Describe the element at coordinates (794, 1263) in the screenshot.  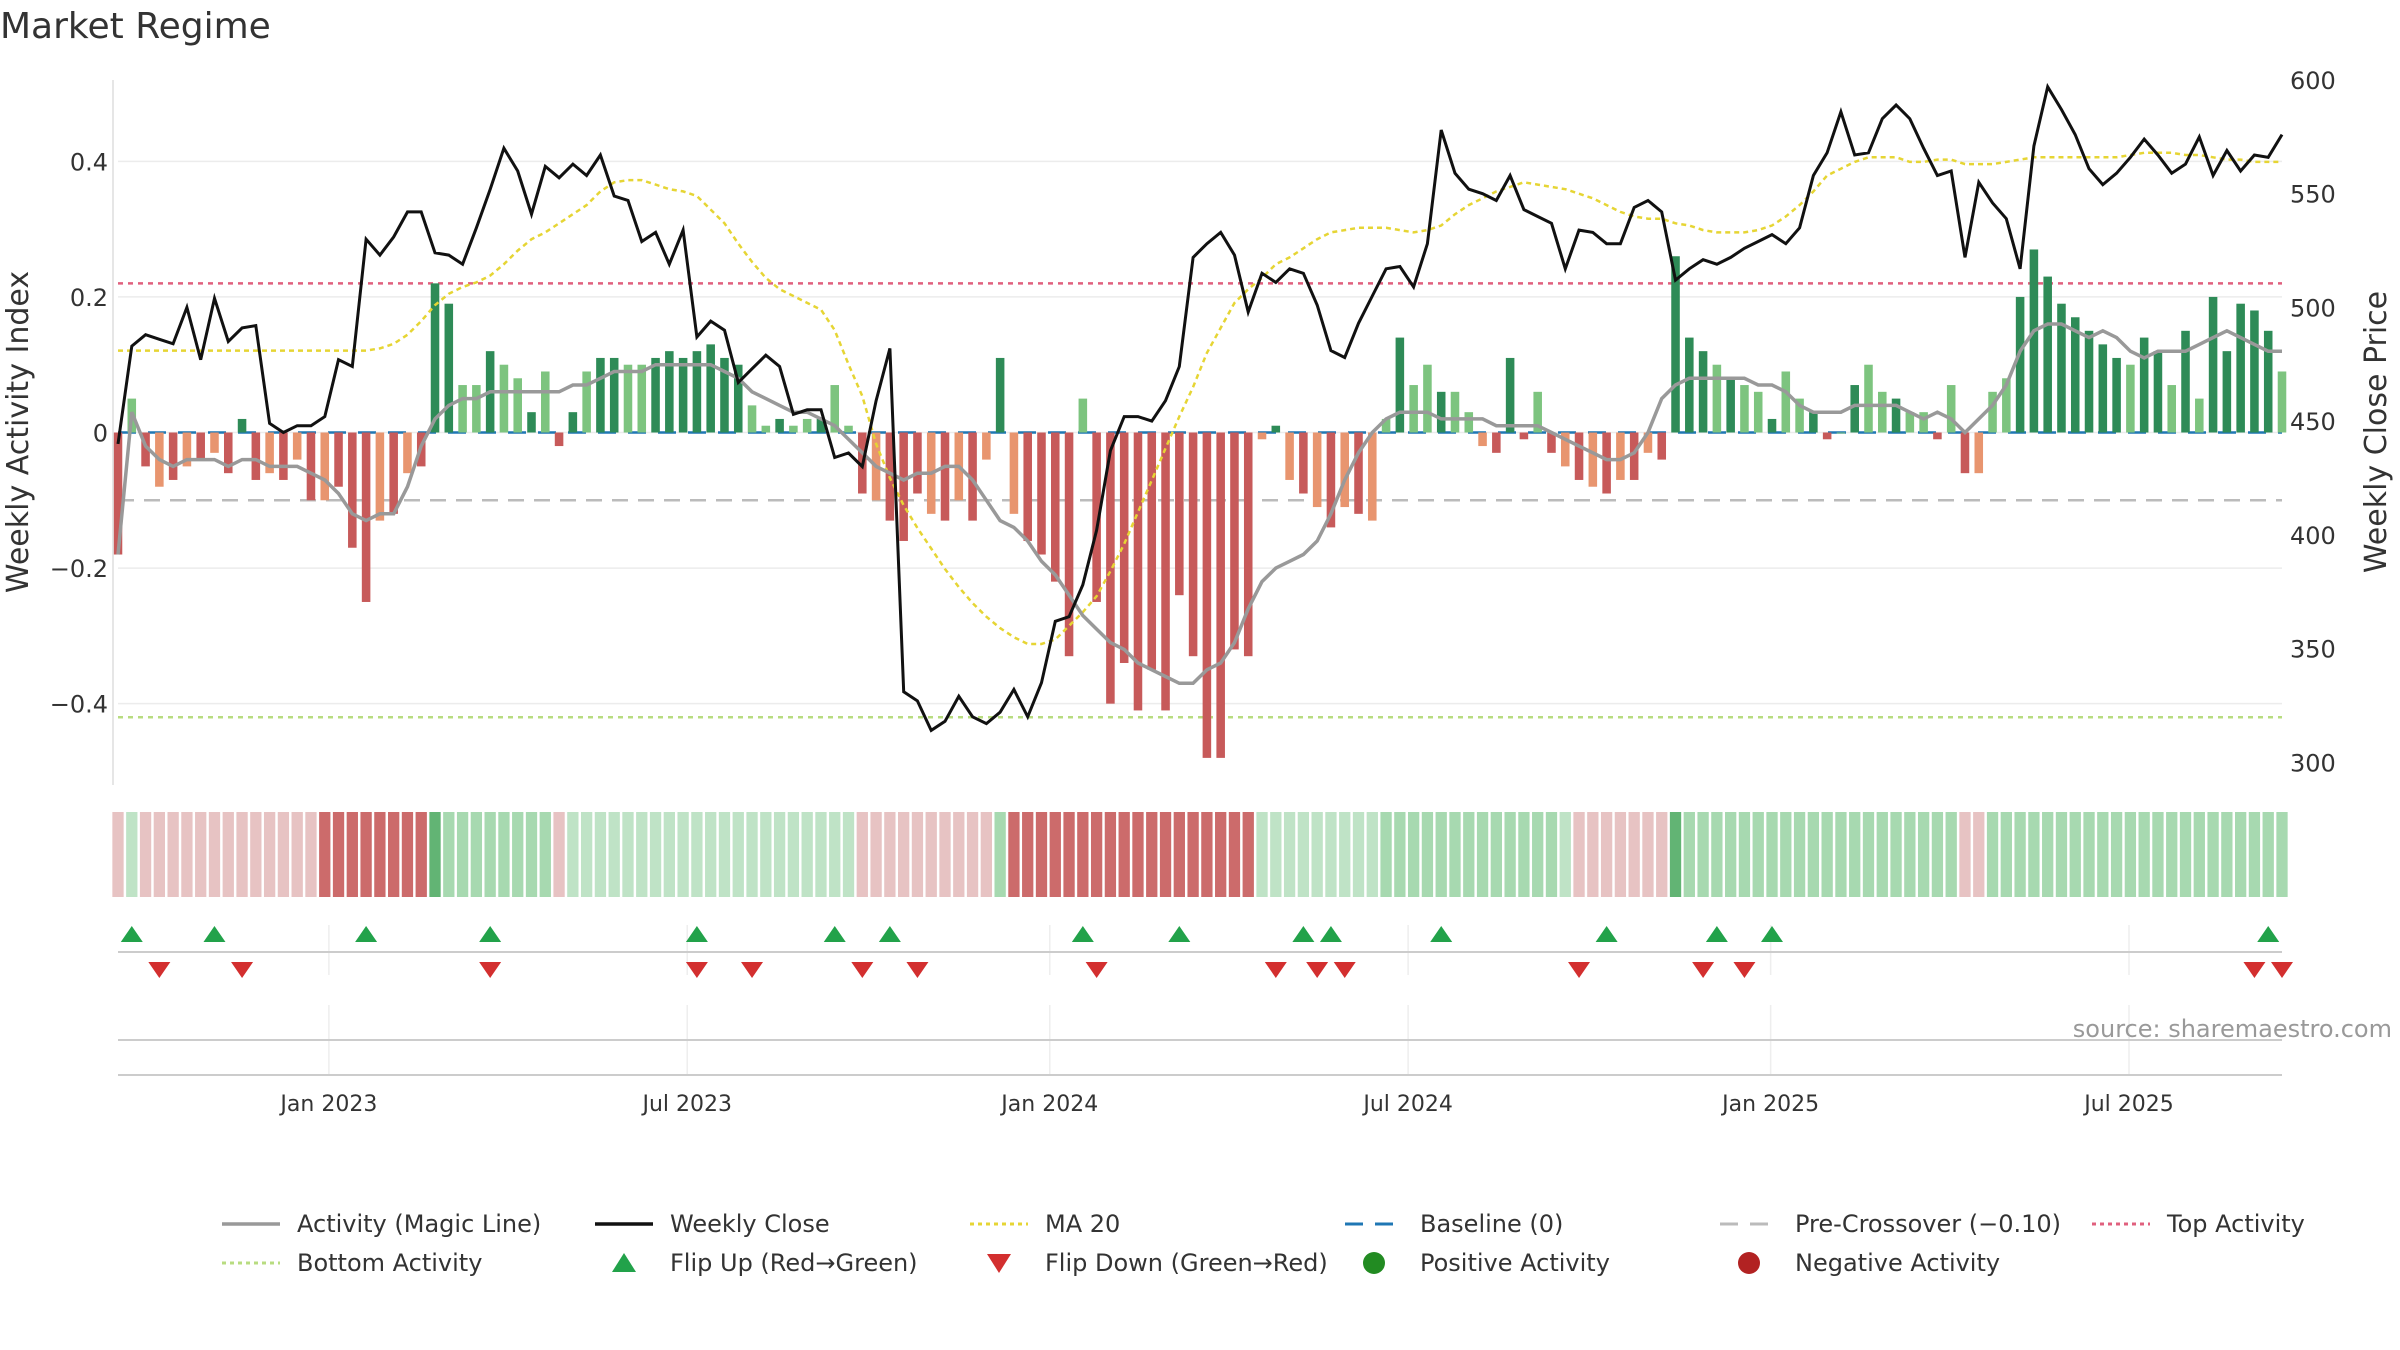
I see `legend-label: Flip Up (Red→Green)` at that location.